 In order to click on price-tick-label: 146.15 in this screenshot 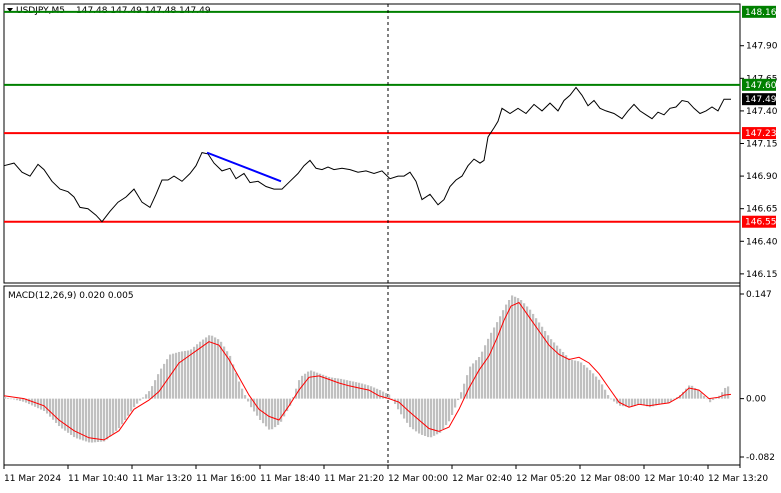, I will do `click(762, 275)`.